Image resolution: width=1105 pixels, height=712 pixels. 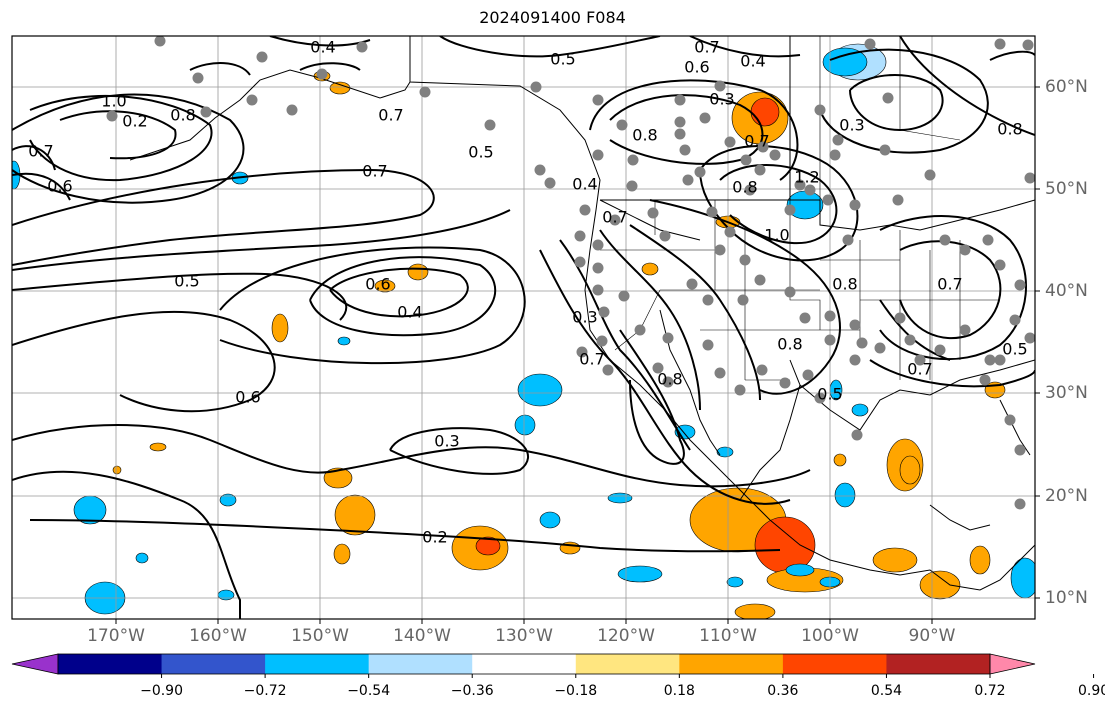 I want to click on colorbar-tick-label: −0.90, so click(x=161, y=691).